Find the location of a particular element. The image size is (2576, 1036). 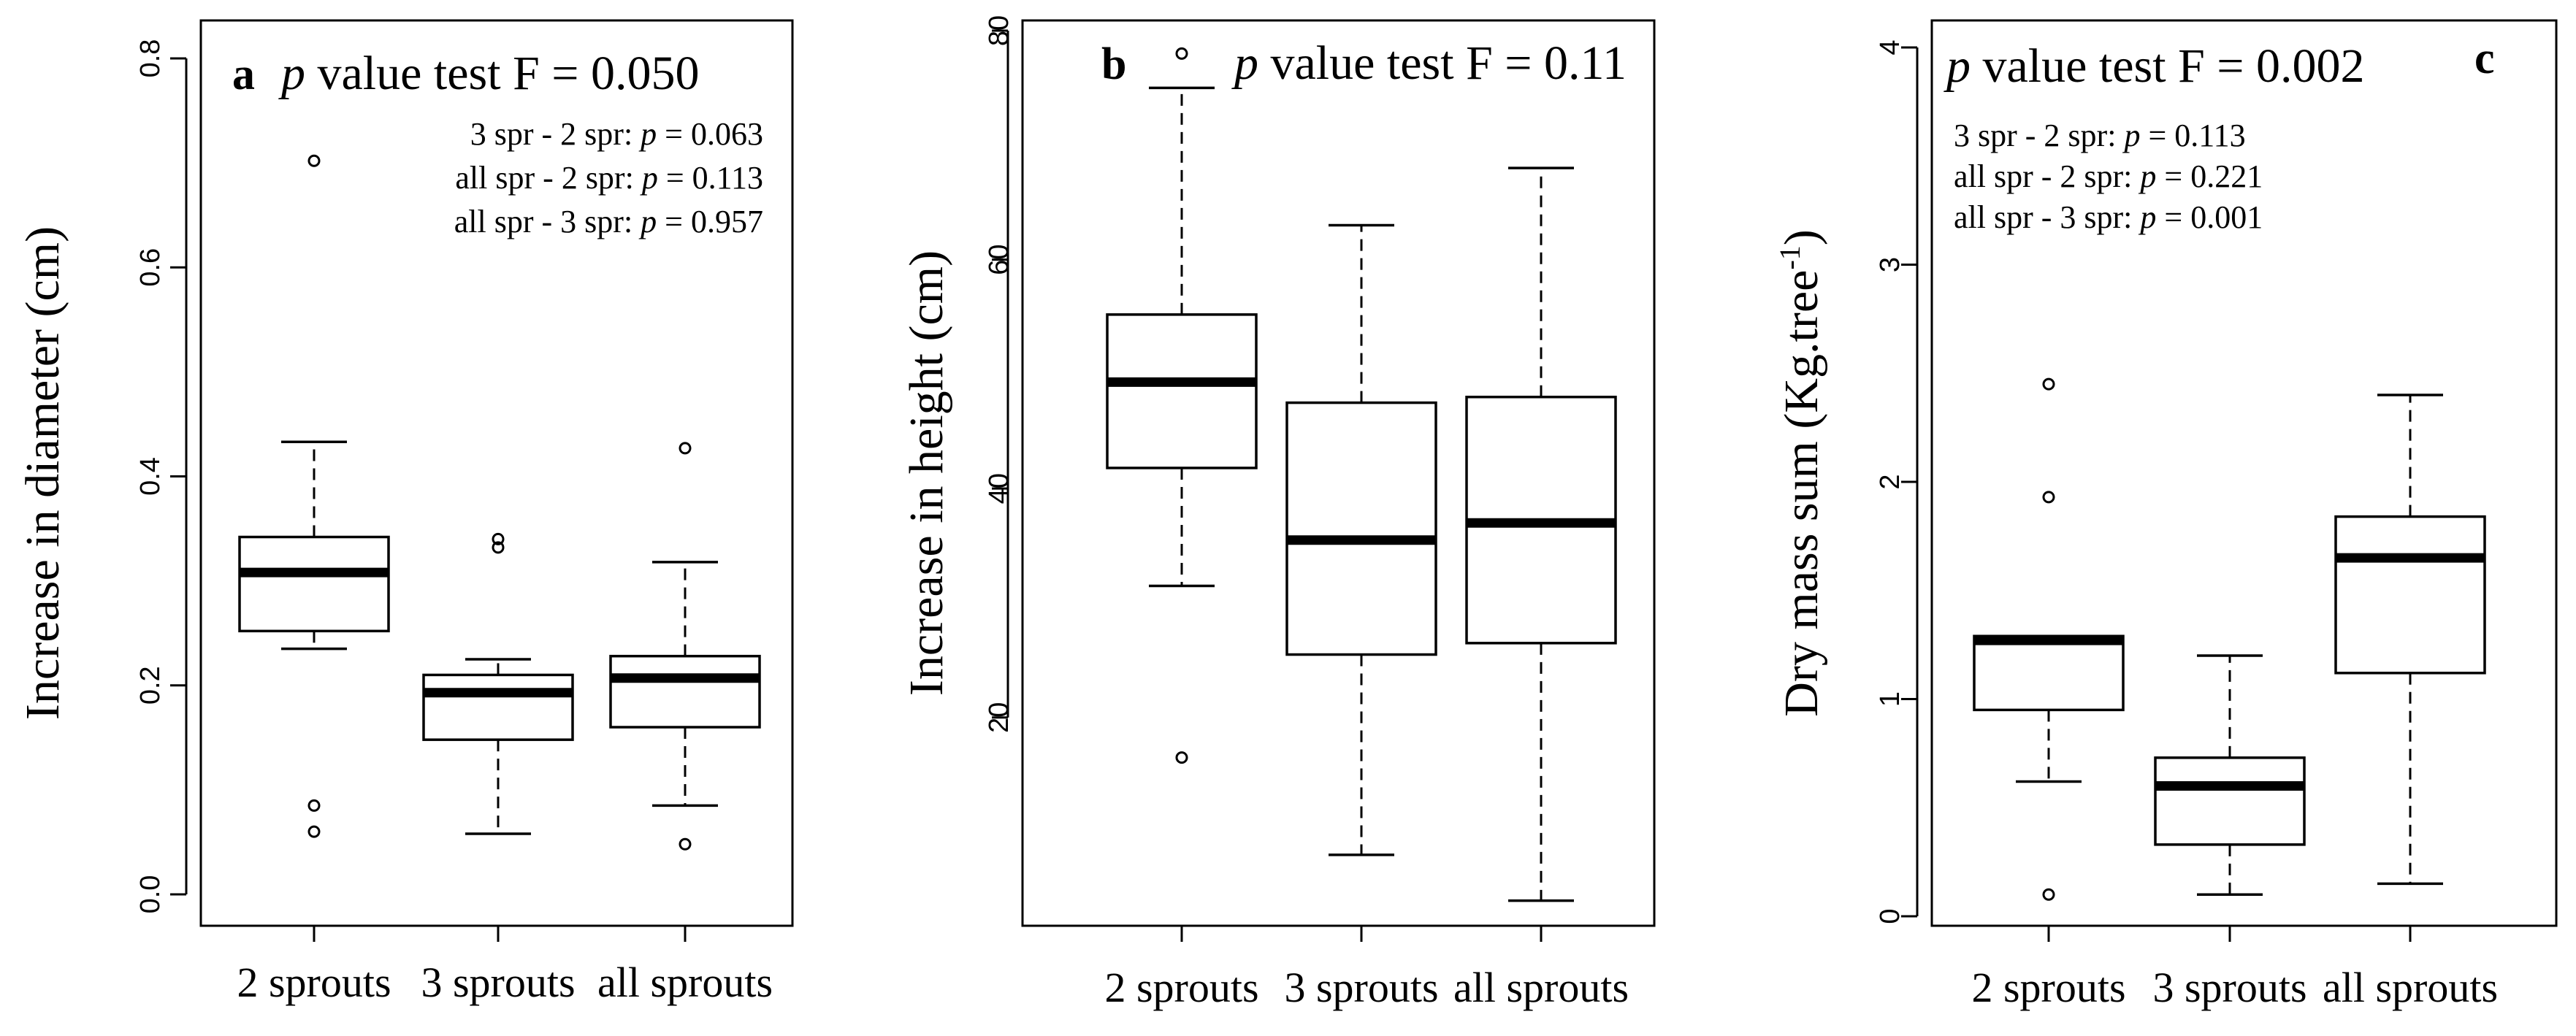

y-axis-label: Dry mass sum (Kg.tree-1) is located at coordinates (1800, 473).